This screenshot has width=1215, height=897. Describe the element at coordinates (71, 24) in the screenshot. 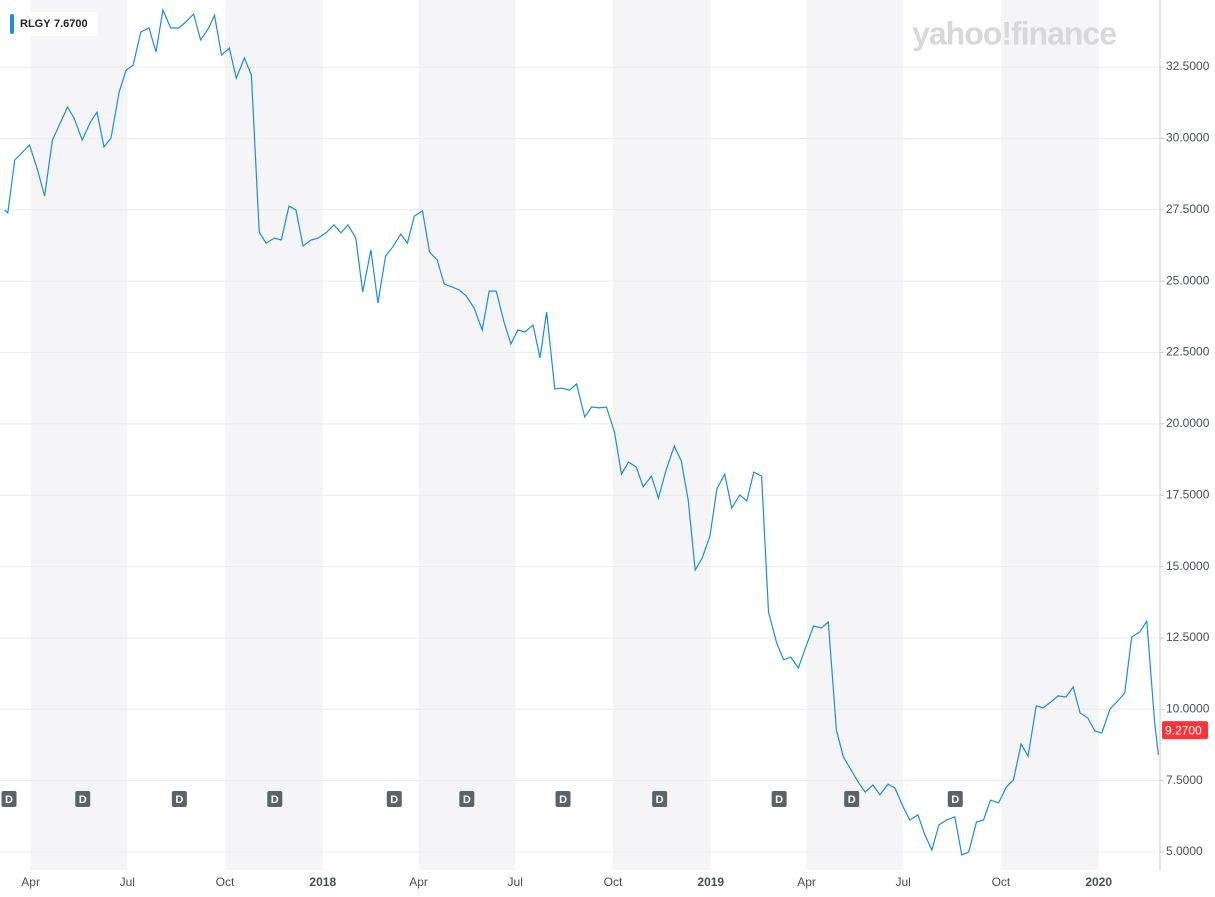

I see `legend-value: 7.6700` at that location.